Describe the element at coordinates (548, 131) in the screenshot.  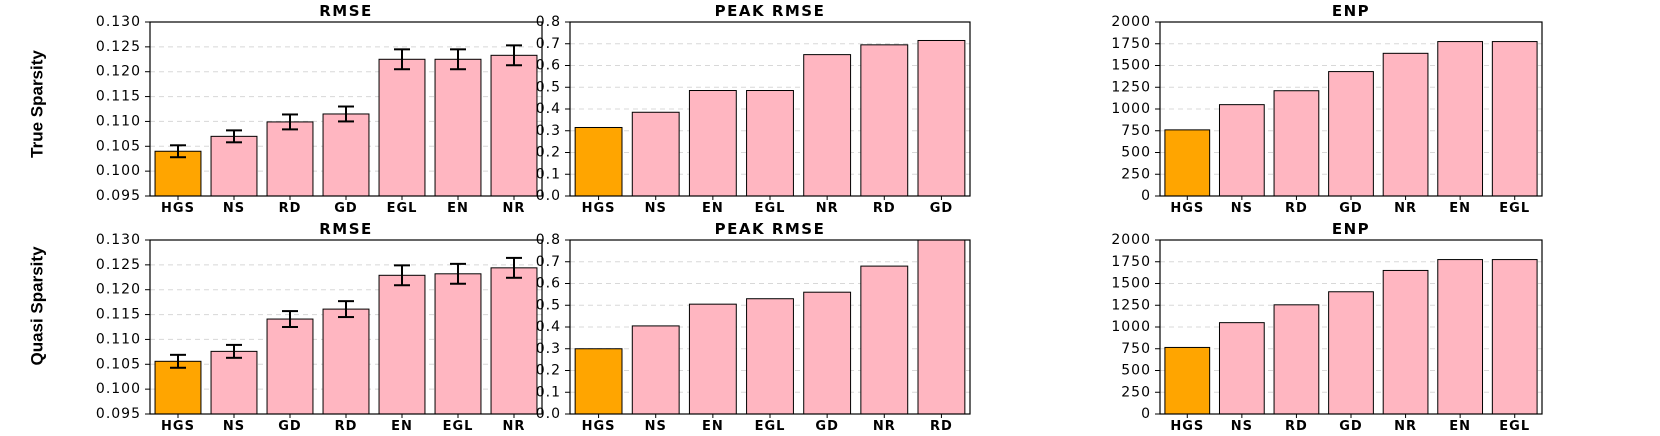
I see `y-tick-label: 0.3` at that location.